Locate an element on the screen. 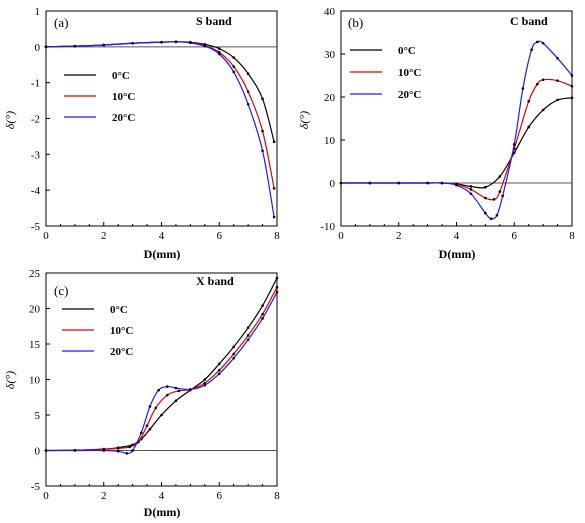 The image size is (585, 523). y-tick-label: -10 is located at coordinates (327, 227).